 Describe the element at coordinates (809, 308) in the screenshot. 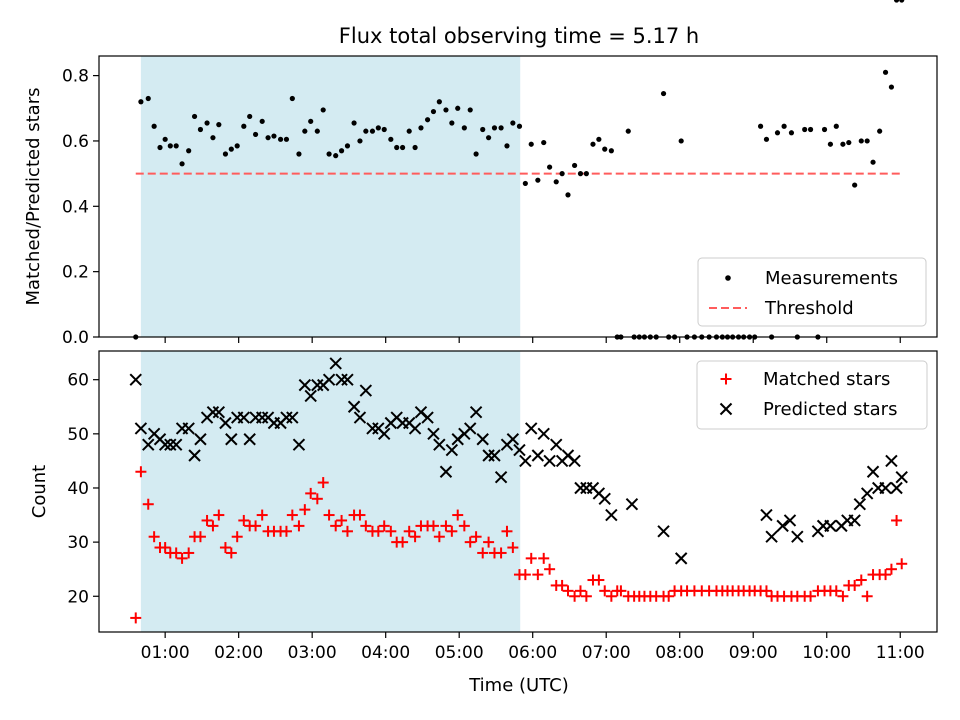

I see `legend-threshold-label: Threshold` at that location.